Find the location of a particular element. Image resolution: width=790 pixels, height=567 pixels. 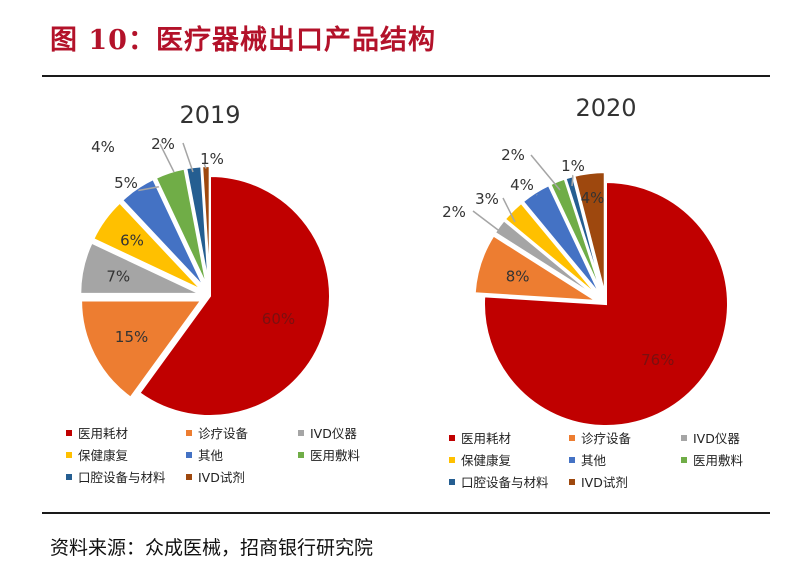

top-divider is located at coordinates (406, 76).